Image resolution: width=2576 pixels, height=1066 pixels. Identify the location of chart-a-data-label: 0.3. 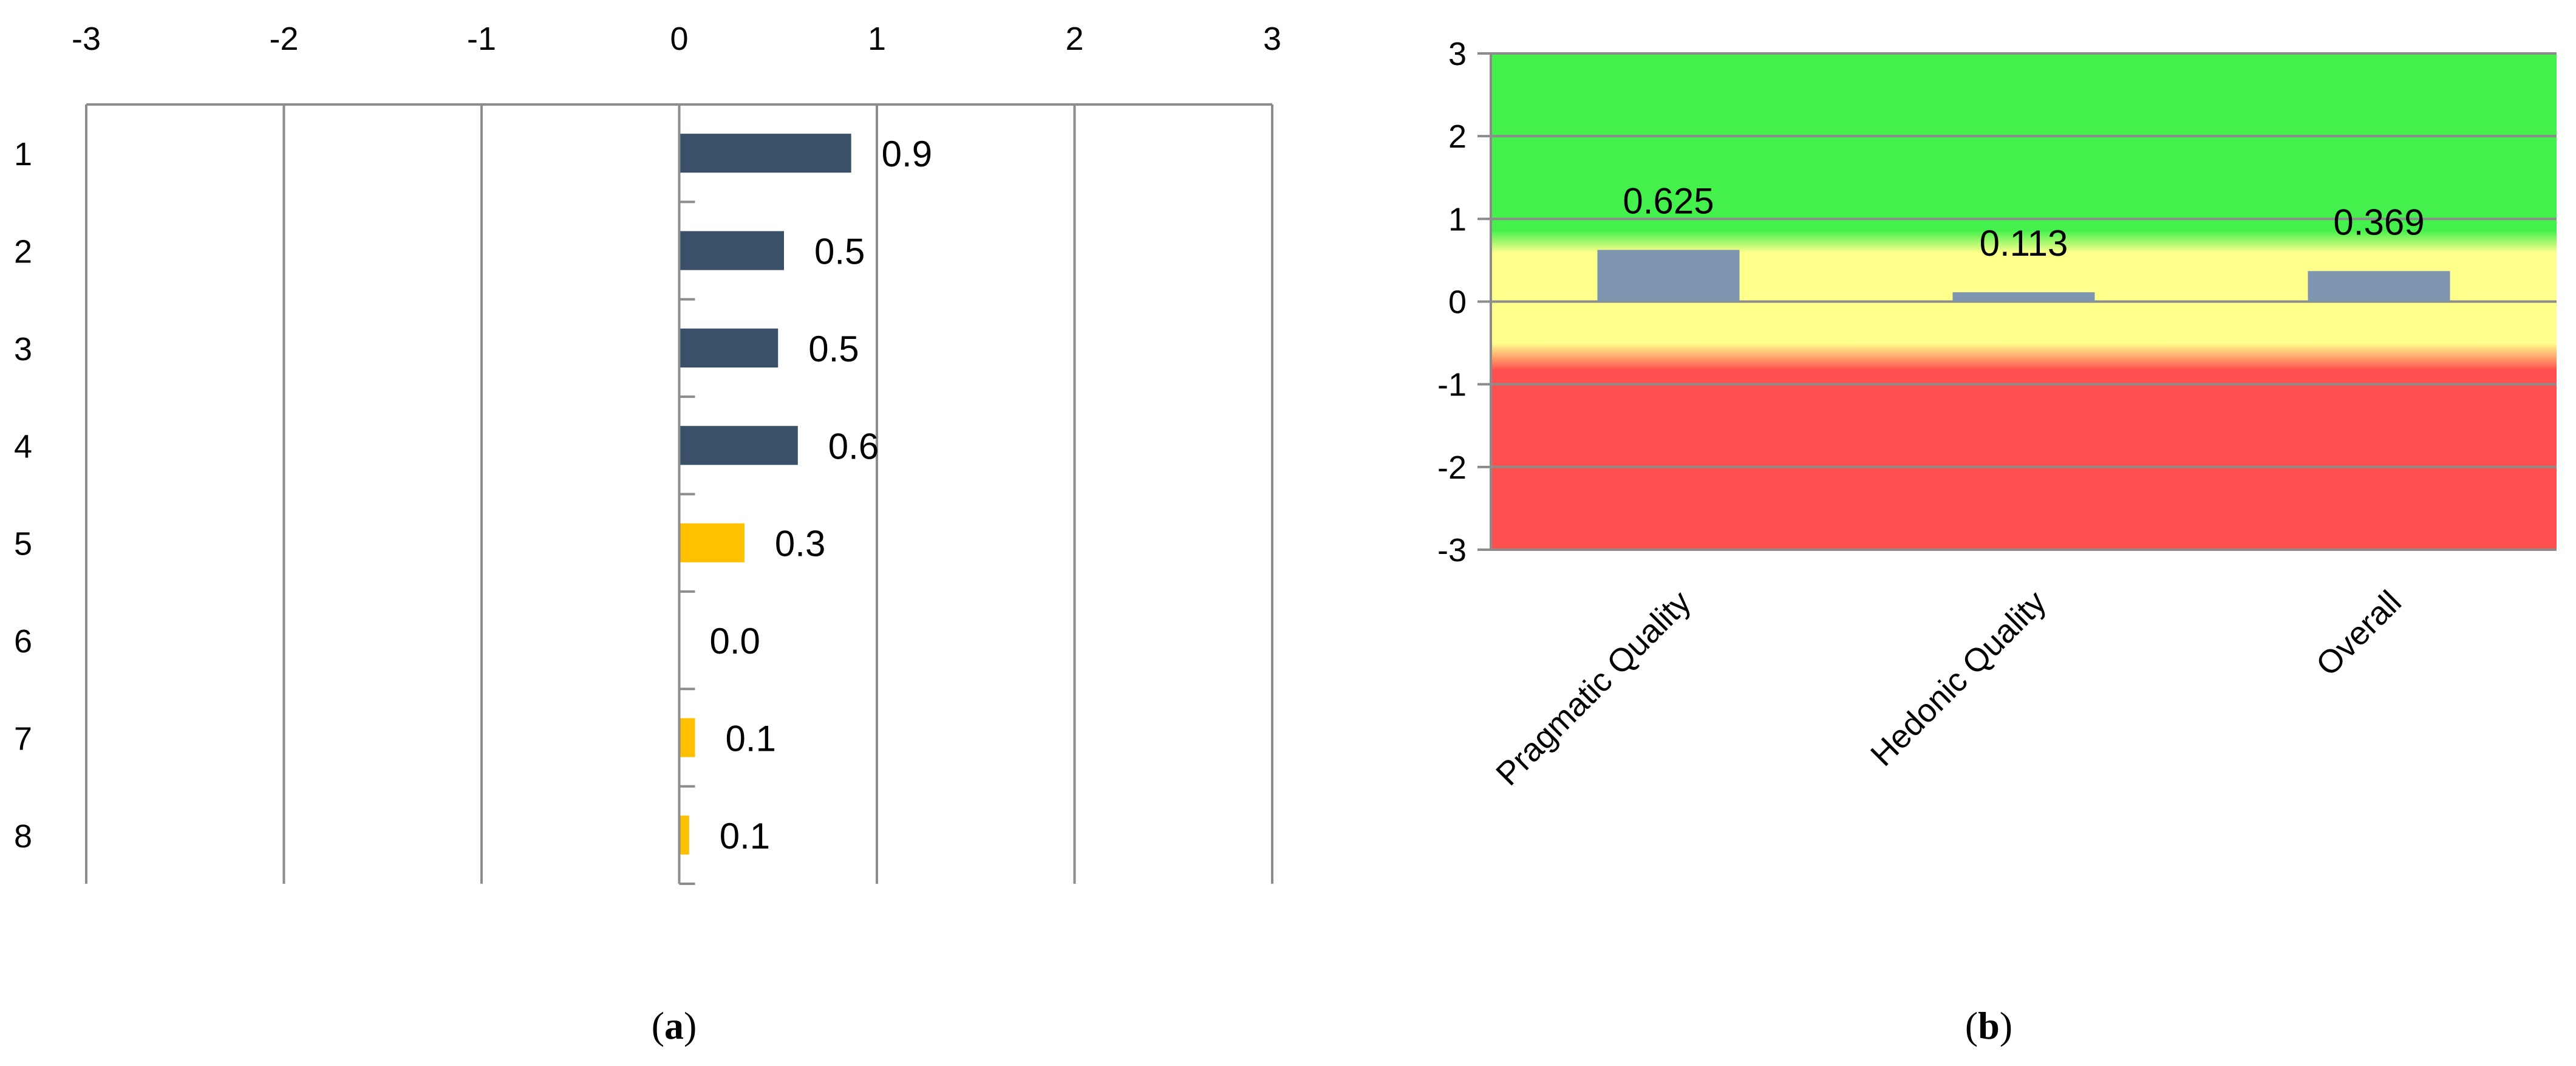
(800, 544).